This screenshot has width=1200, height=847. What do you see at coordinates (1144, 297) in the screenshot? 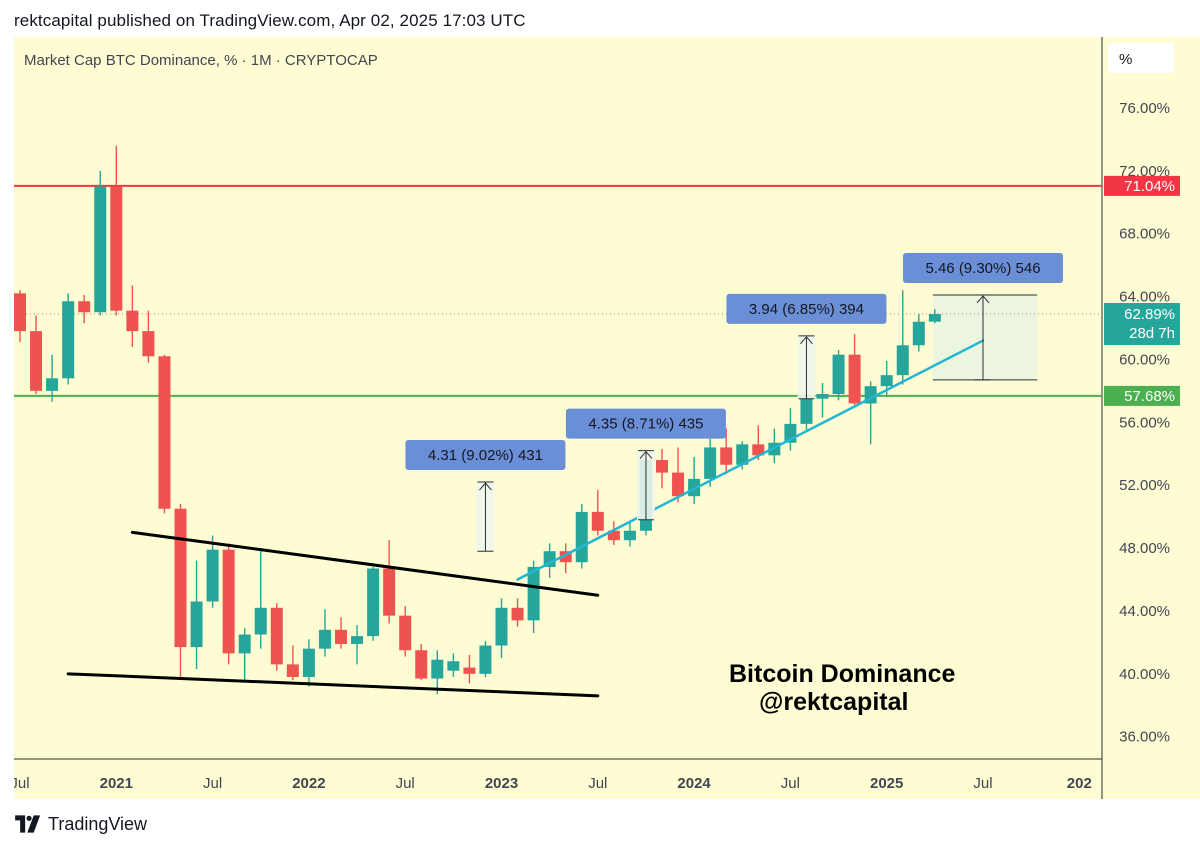
I see `y-tick-label: 64.00%` at bounding box center [1144, 297].